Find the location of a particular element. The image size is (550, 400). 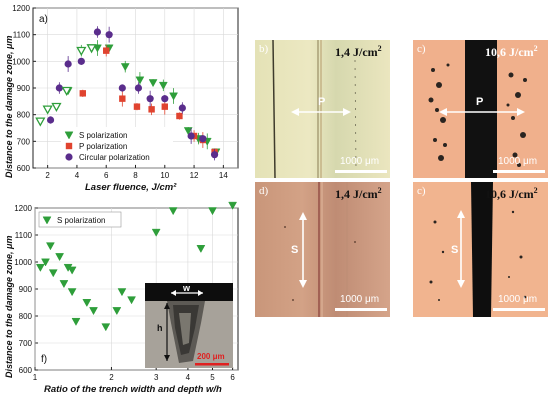

chart-0-legend-label: S polarization is located at coordinates (103, 135).